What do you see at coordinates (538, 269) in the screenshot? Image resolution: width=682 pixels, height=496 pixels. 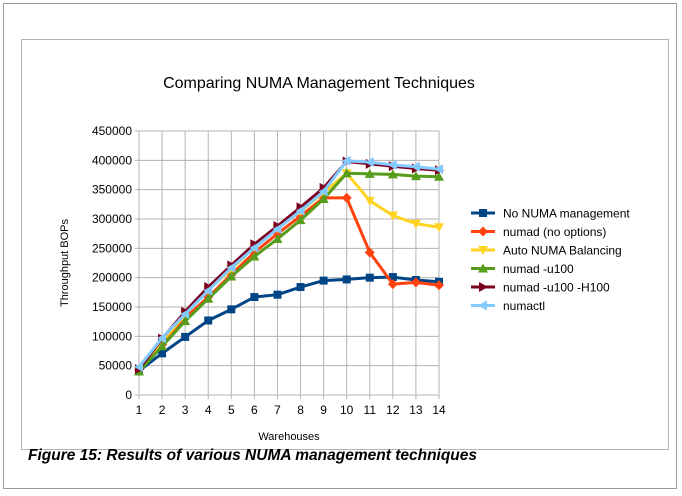 I see `legend-label-3: numad -u100` at bounding box center [538, 269].